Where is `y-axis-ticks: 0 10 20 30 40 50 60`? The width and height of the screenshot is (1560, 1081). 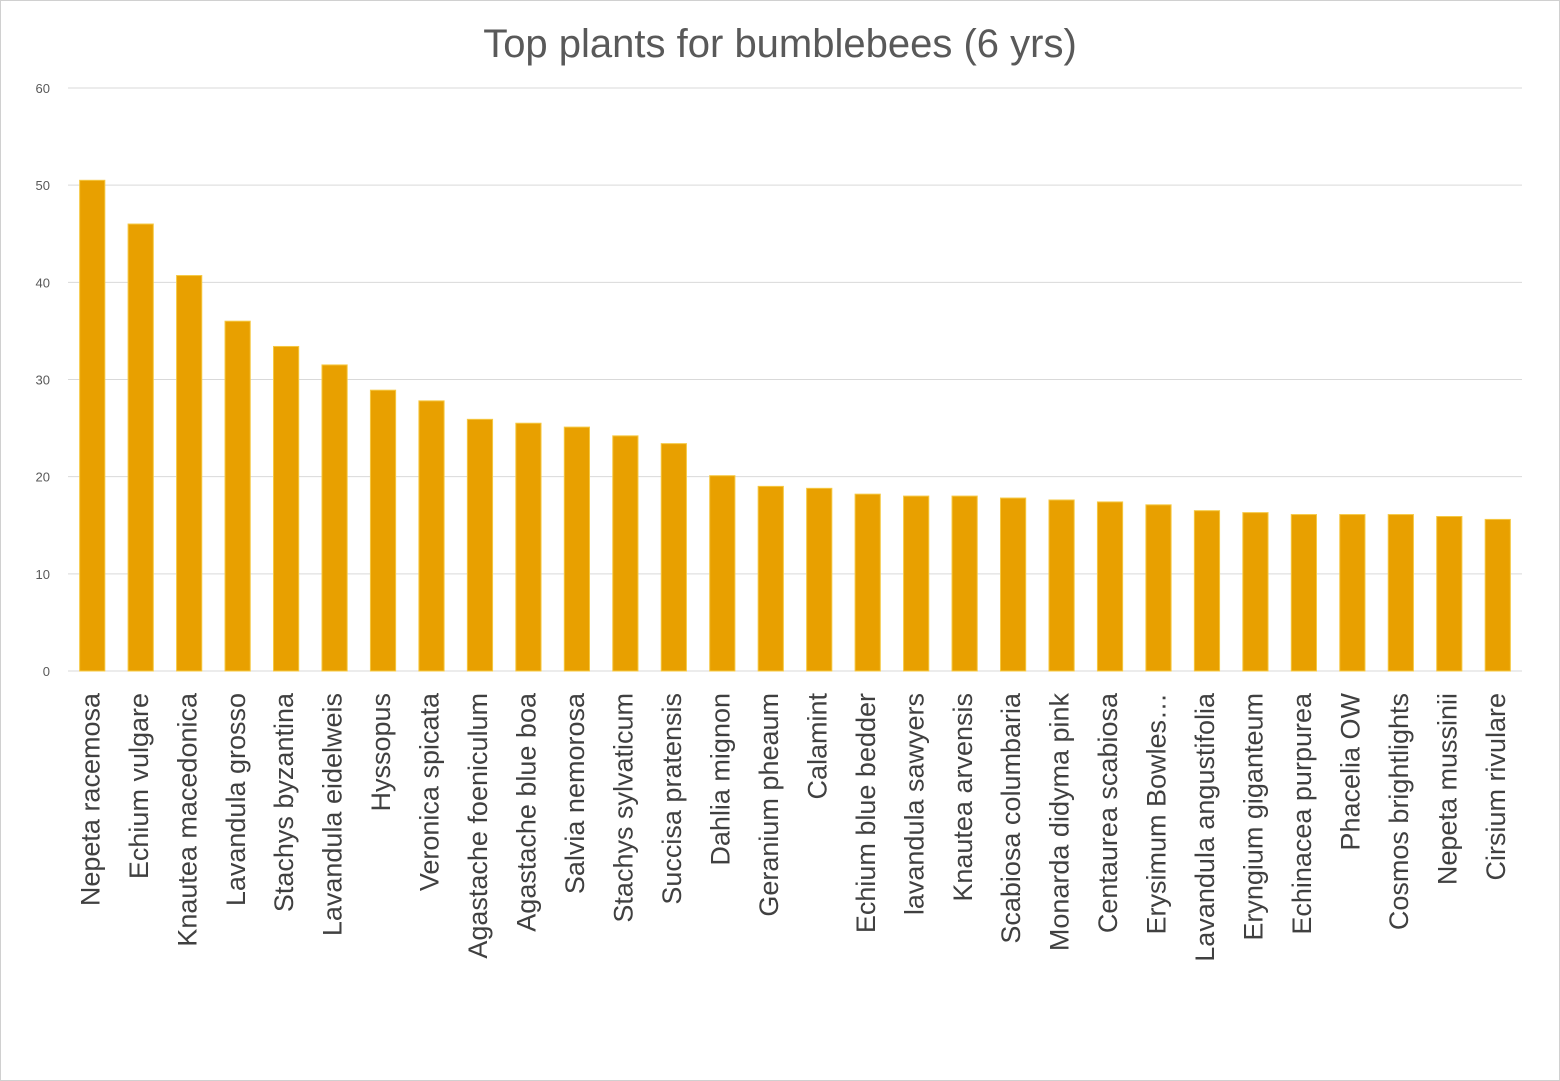 y-axis-ticks: 0 10 20 30 40 50 60 is located at coordinates (43, 380).